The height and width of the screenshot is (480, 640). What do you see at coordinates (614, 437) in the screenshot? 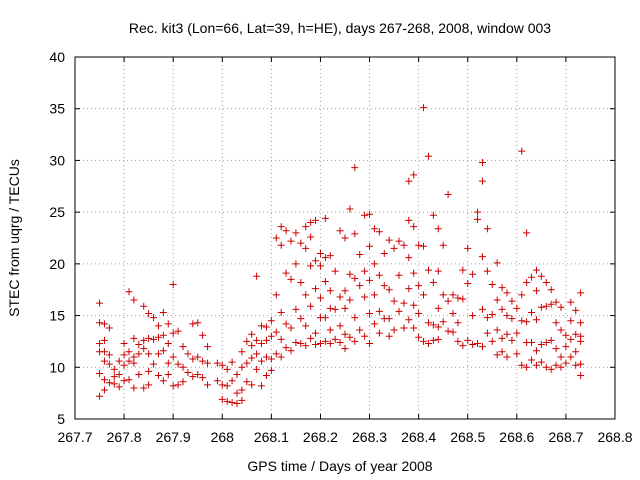
I see `x-tick-label: 268.8` at bounding box center [614, 437].